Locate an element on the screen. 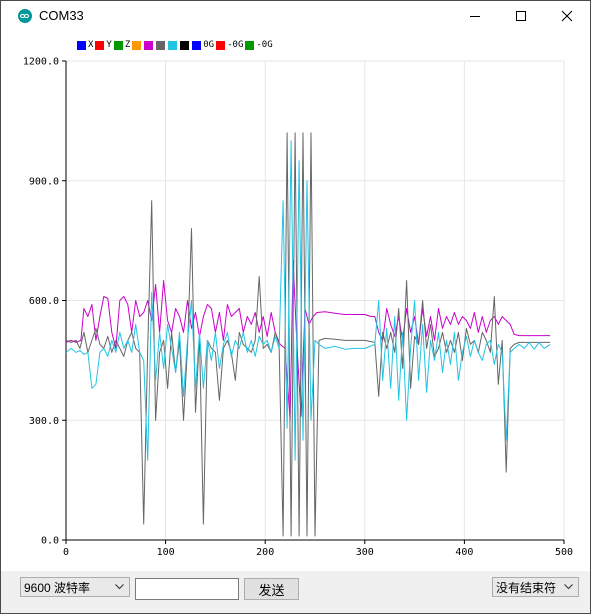  send-button: 发送 is located at coordinates (271, 589).